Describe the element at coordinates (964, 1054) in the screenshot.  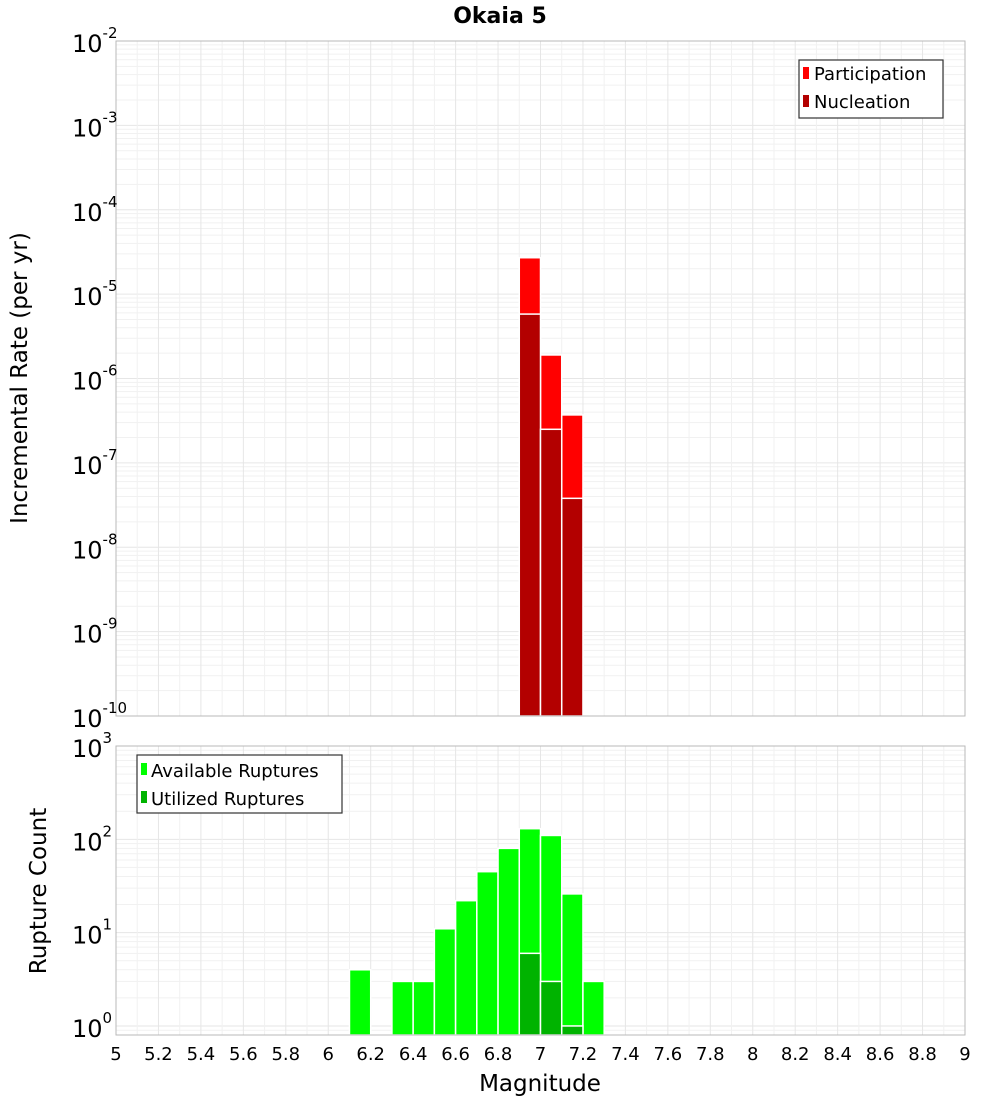
I see `x-tick-label: 9` at that location.